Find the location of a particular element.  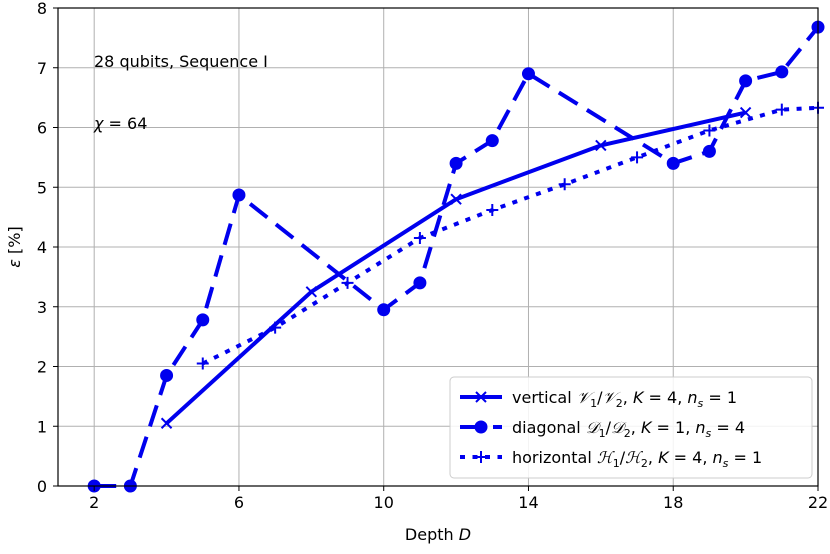

legend-text-pre: diagonal is located at coordinates (549, 427).